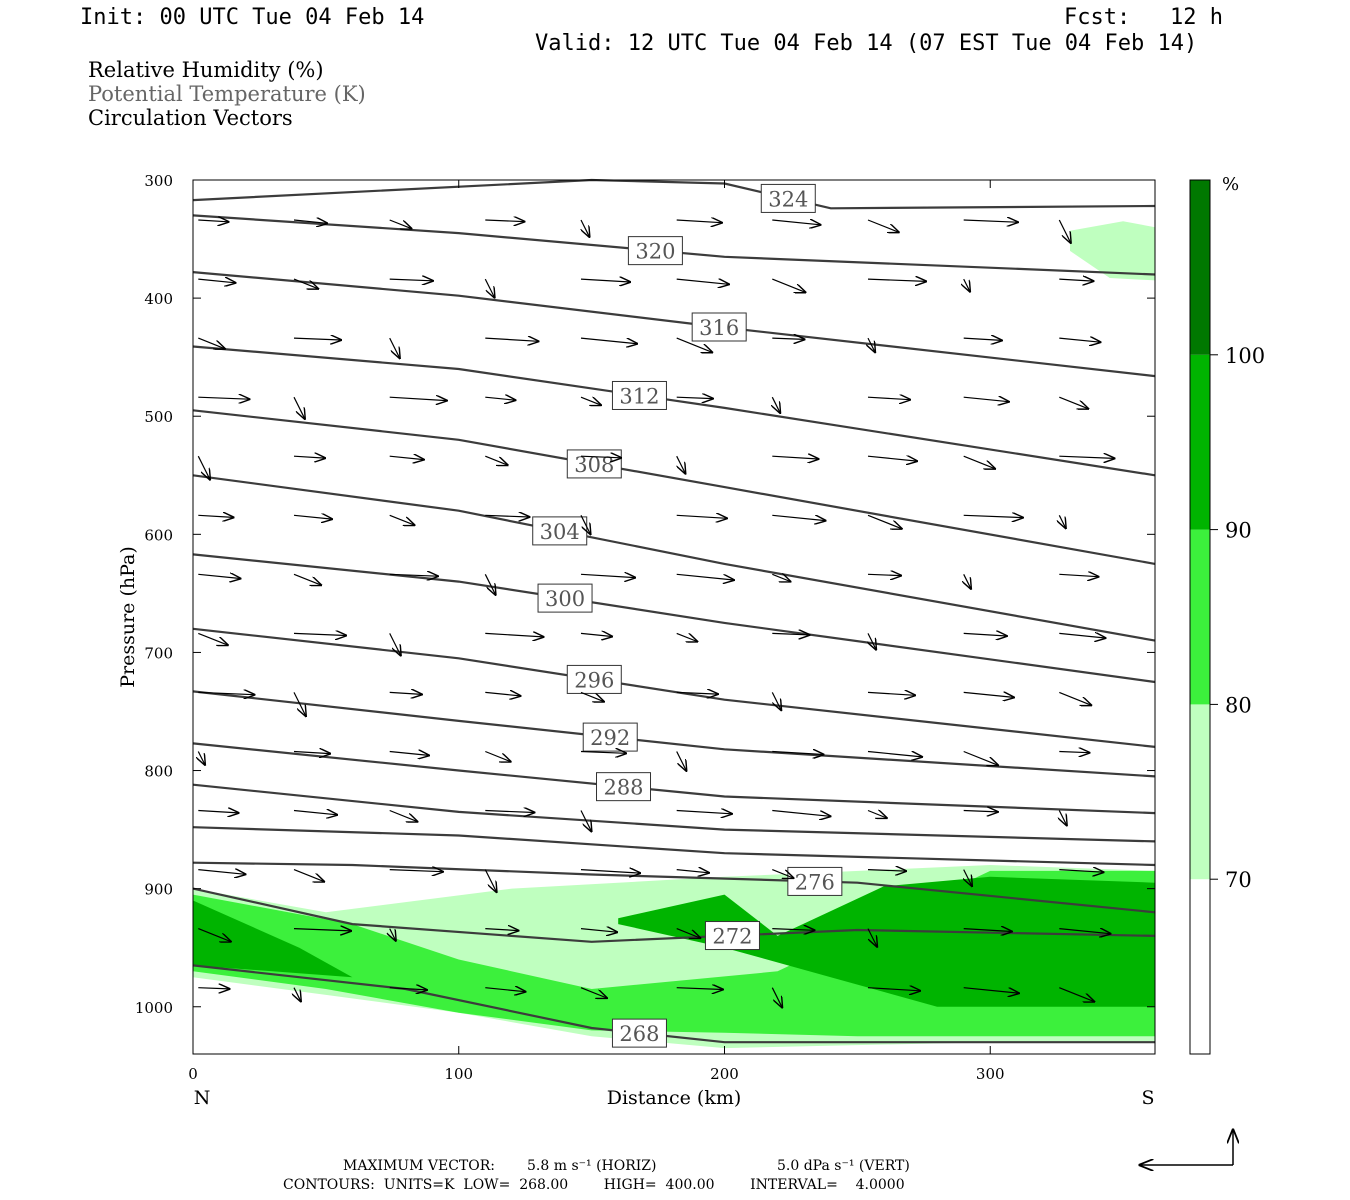 The image size is (1350, 1200). Describe the element at coordinates (193, 1074) in the screenshot. I see `x-tick-label: 0` at that location.